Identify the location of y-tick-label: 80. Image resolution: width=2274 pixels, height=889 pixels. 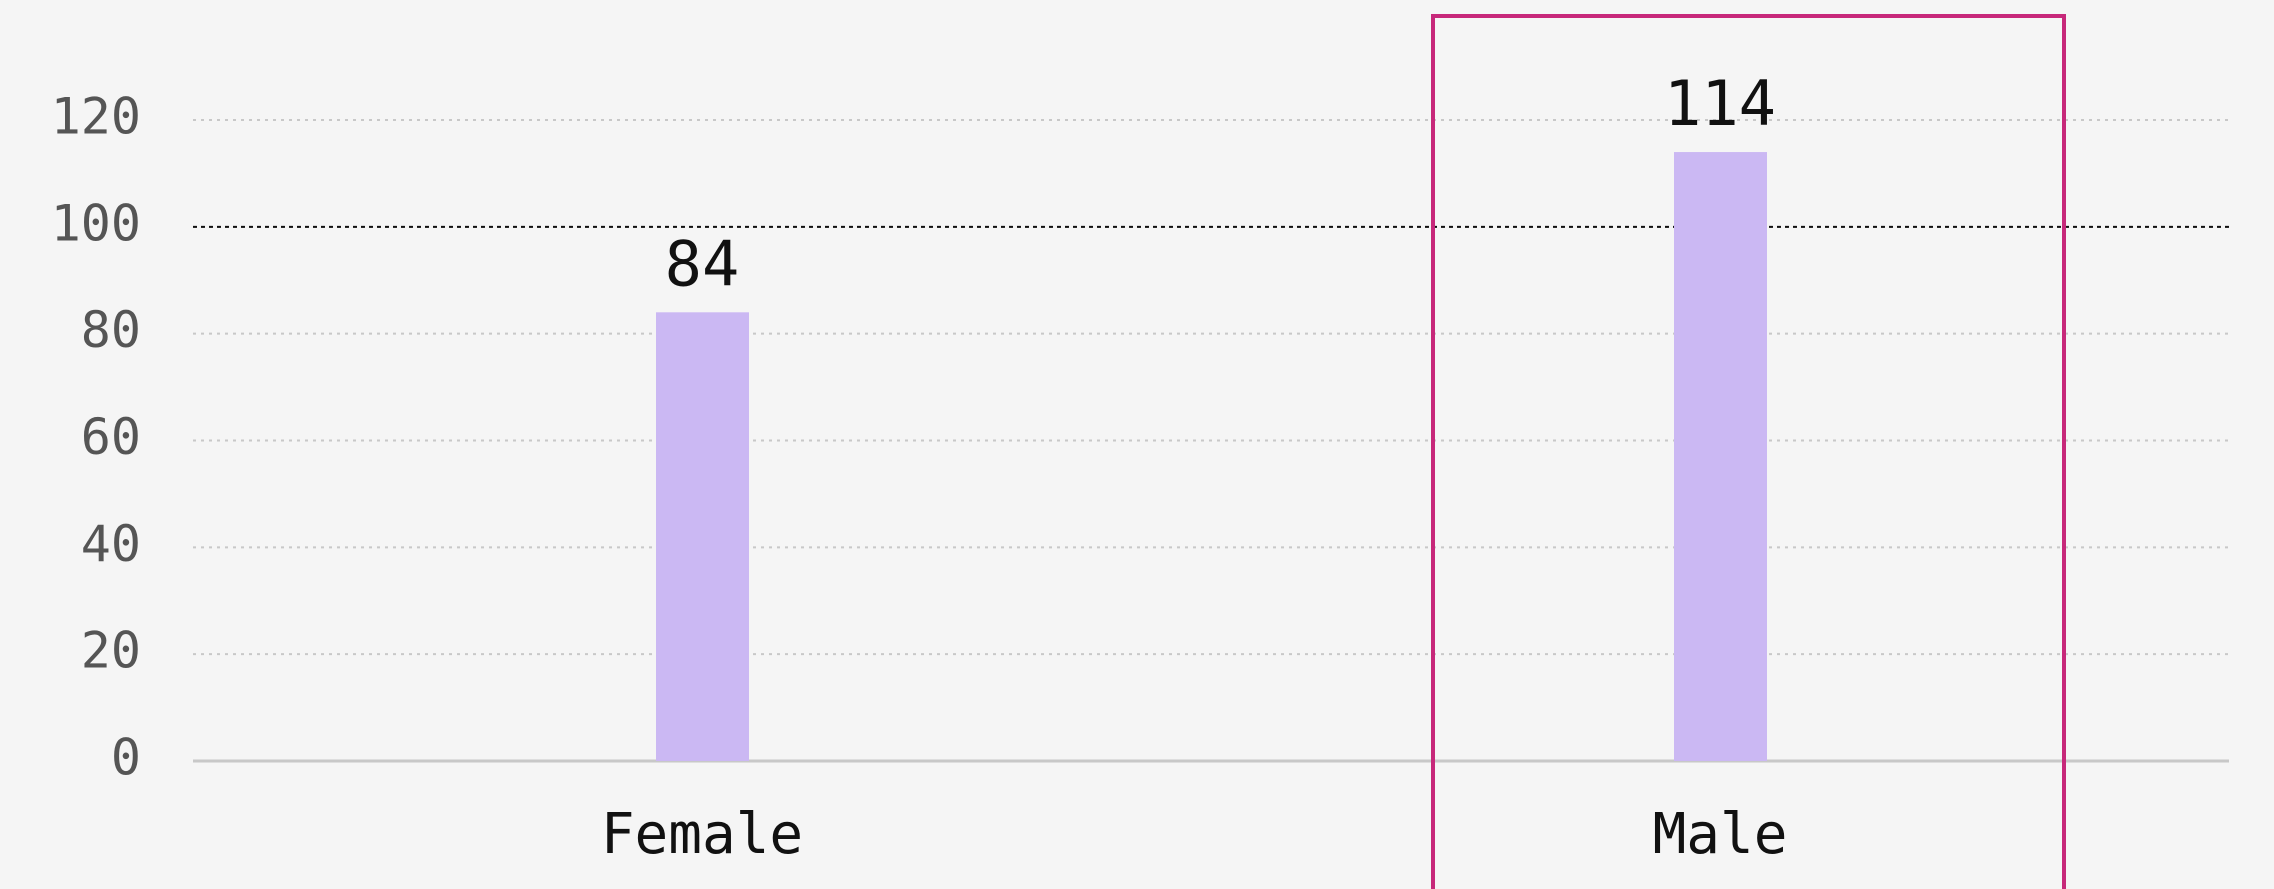
(111, 330).